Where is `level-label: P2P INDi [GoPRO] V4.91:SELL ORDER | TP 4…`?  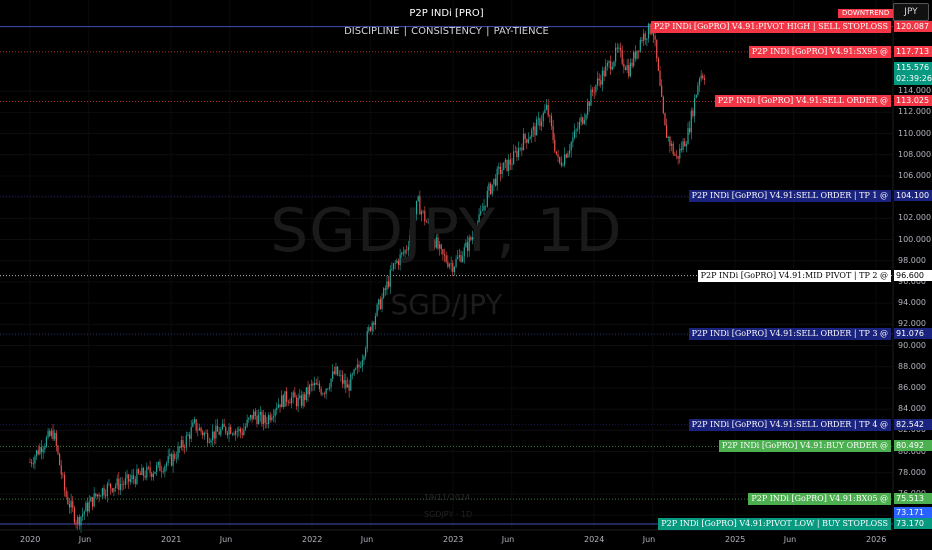
level-label: P2P INDi [GoPRO] V4.91:SELL ORDER | TP 4… is located at coordinates (789, 424).